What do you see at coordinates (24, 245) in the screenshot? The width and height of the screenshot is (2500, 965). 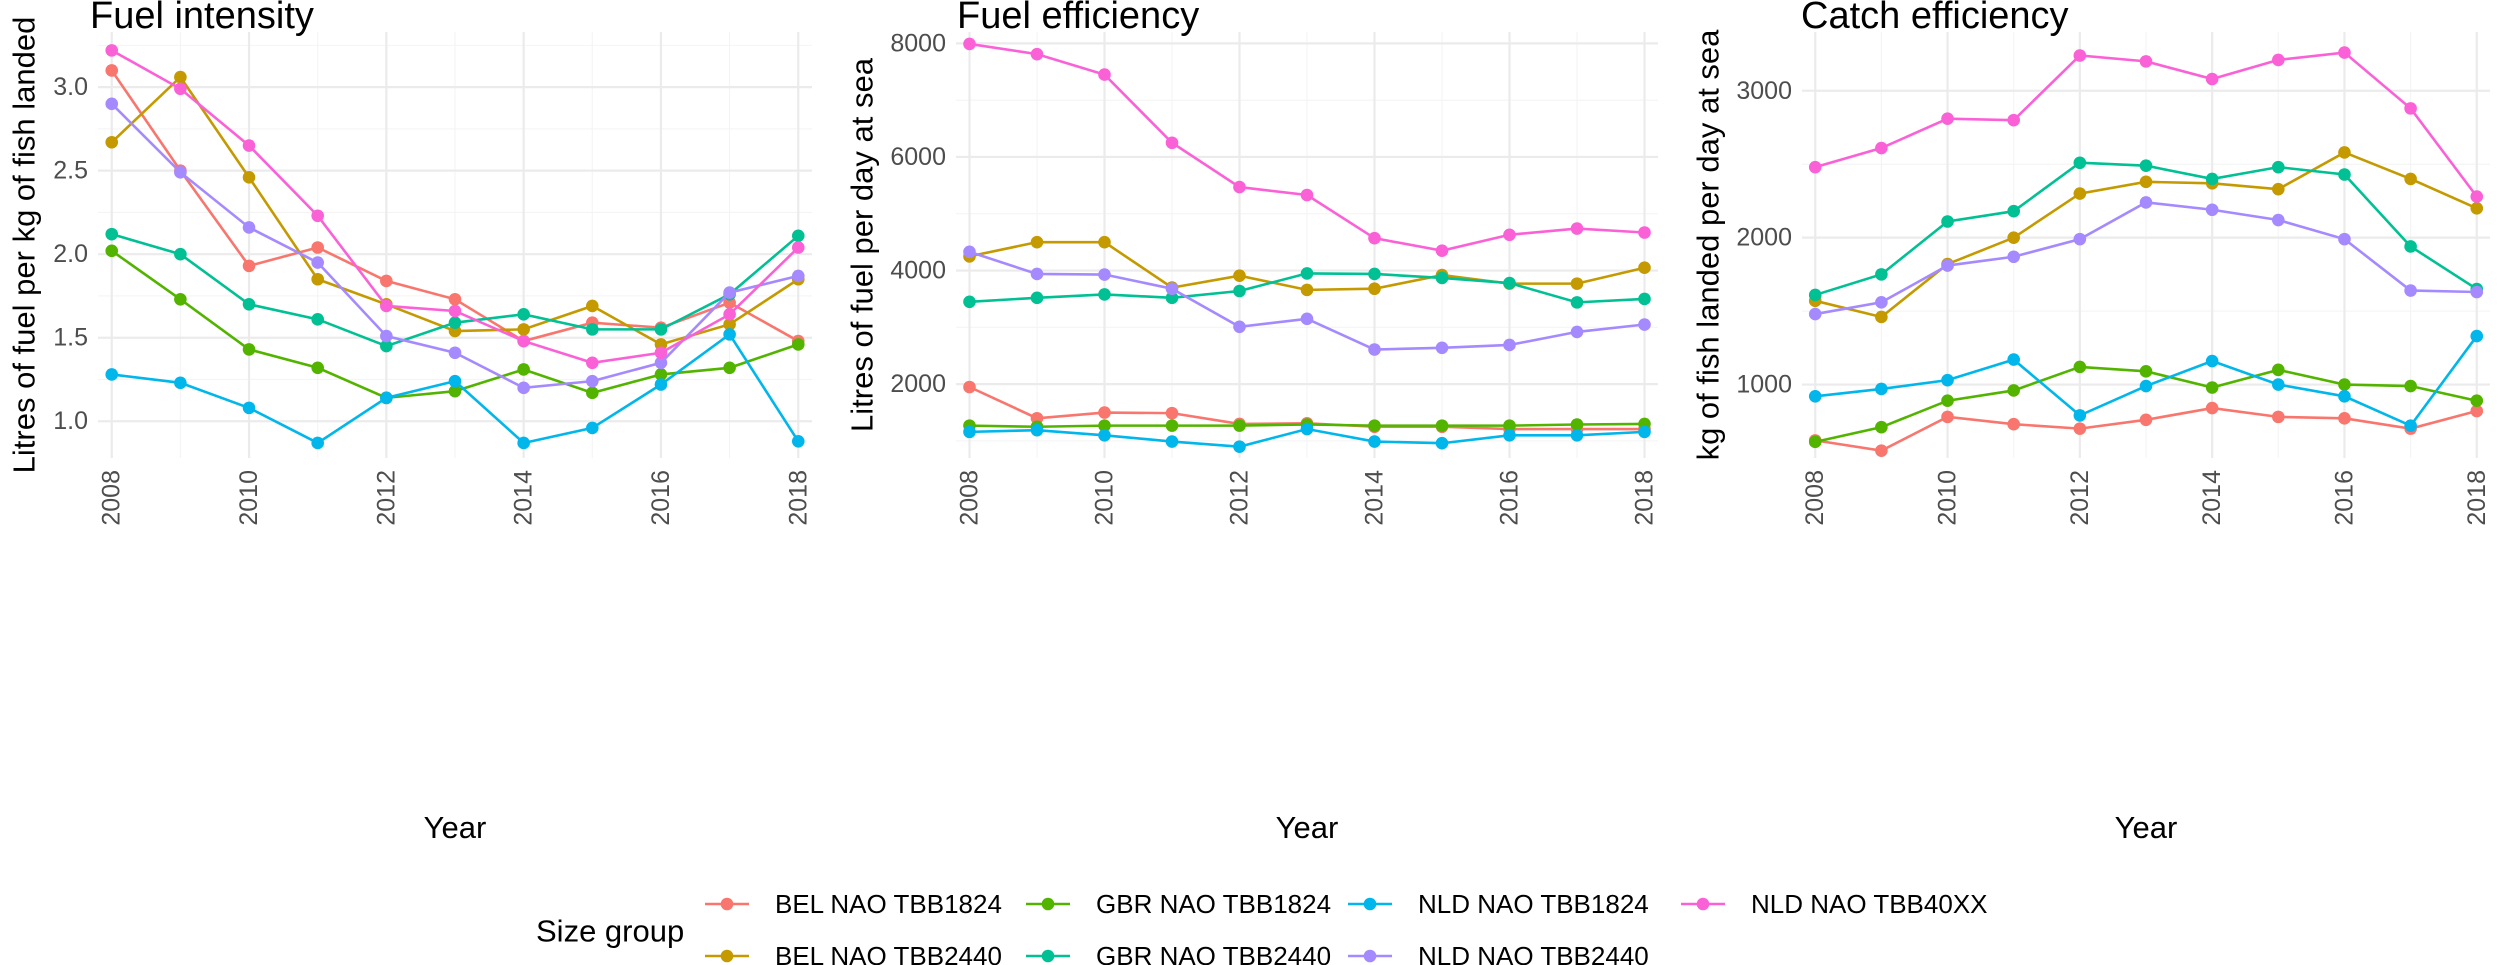 I see `y-axis-title: Litres of fuel per kg of fish landed` at bounding box center [24, 245].